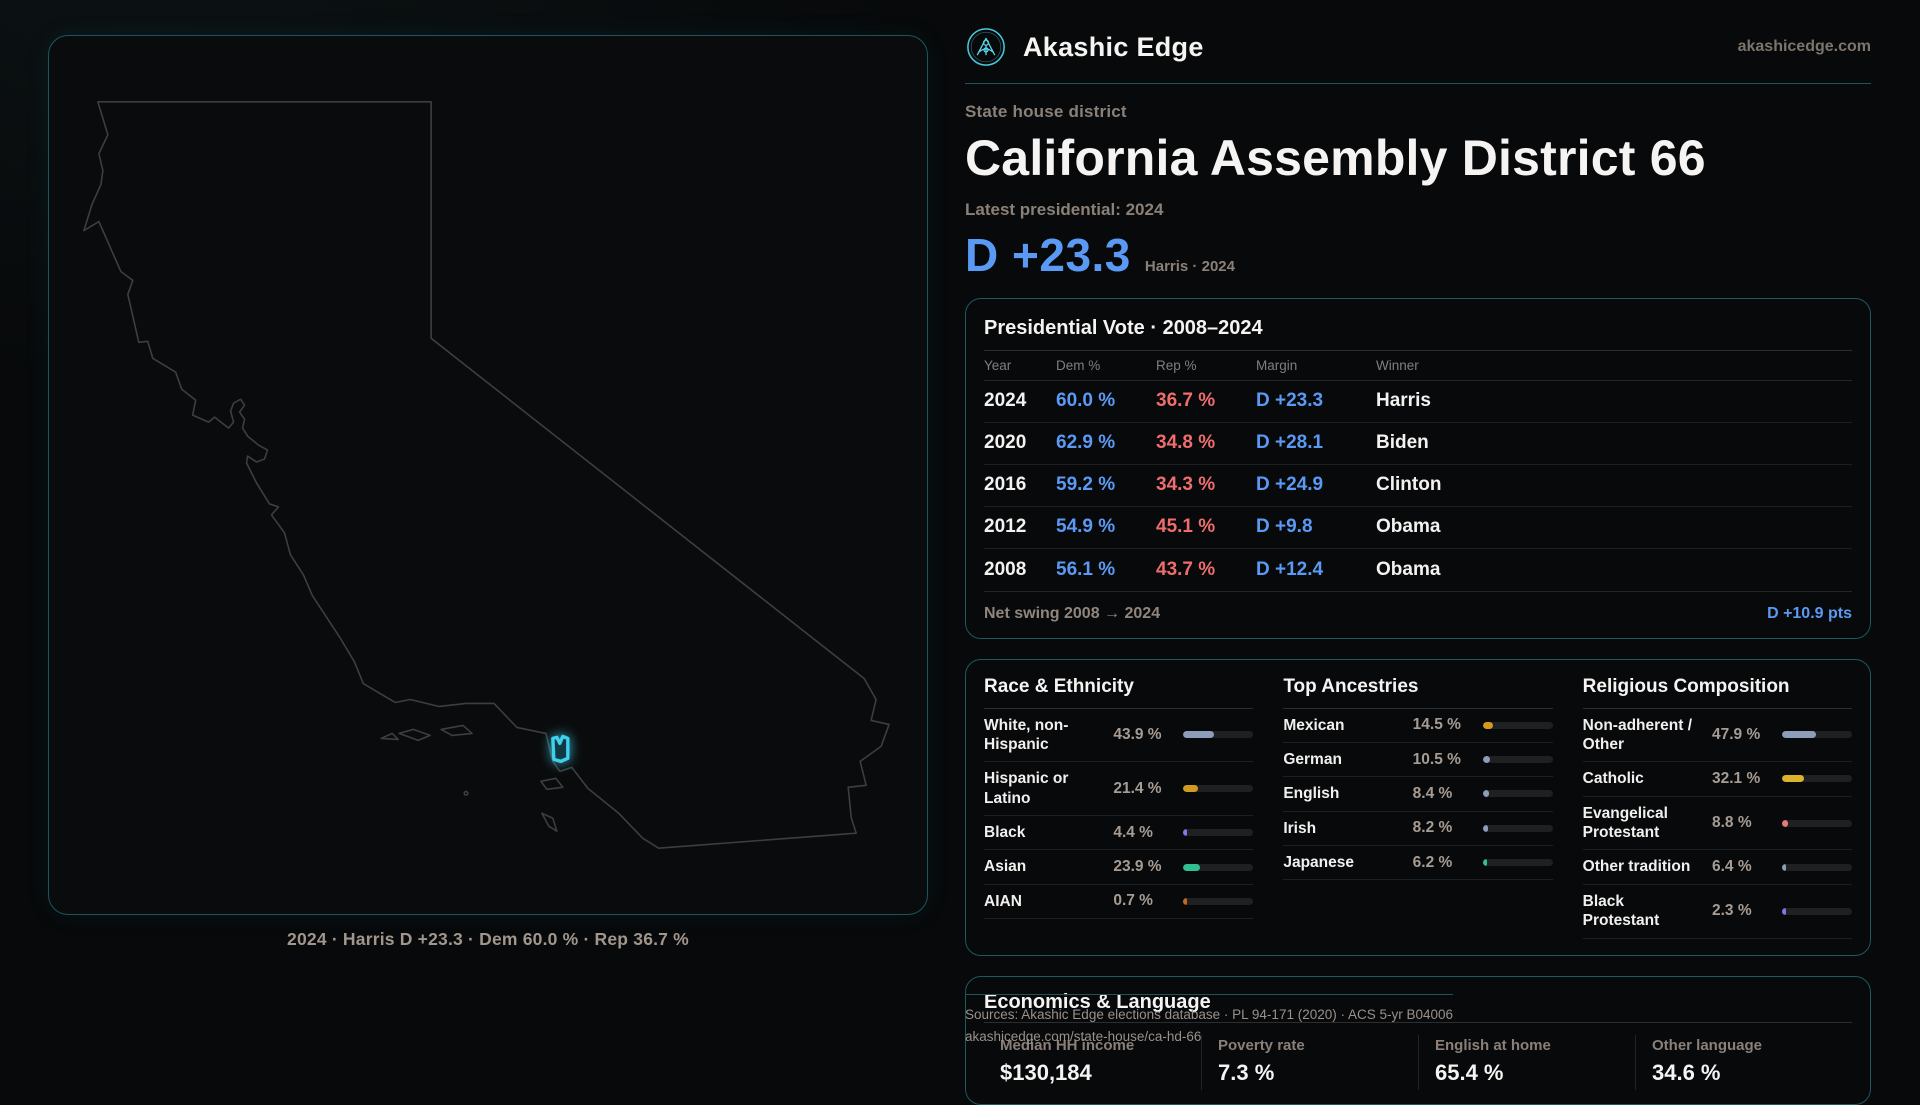 The width and height of the screenshot is (1920, 1105). I want to click on race-ethnicity-title: Race & Ethnicity, so click(1119, 692).